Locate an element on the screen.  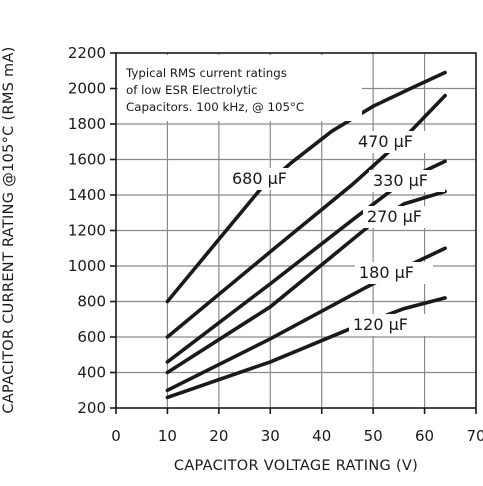
y-axis-ticks: 200 400 600 800 1000 1200 1400 1600 1800 2000 2200 is located at coordinates (92, 230).